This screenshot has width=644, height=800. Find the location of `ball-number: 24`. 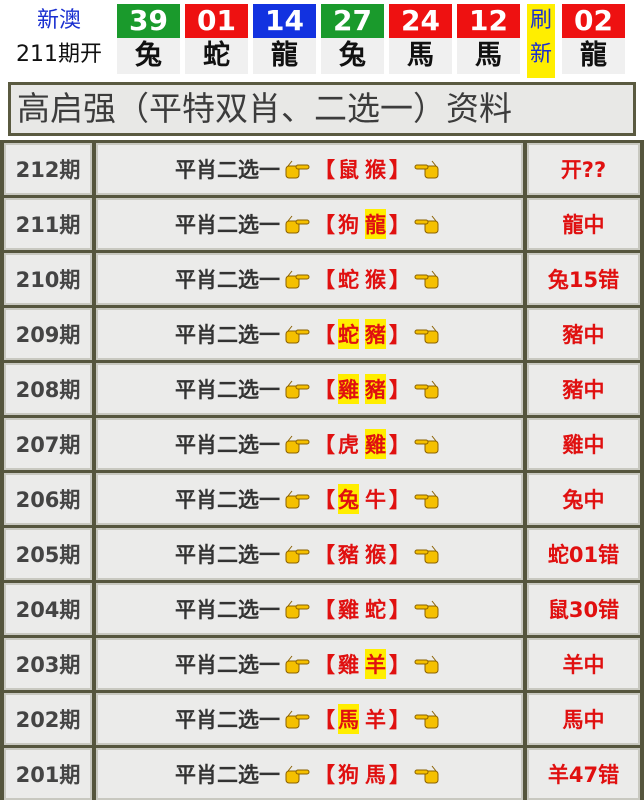

ball-number: 24 is located at coordinates (420, 21).